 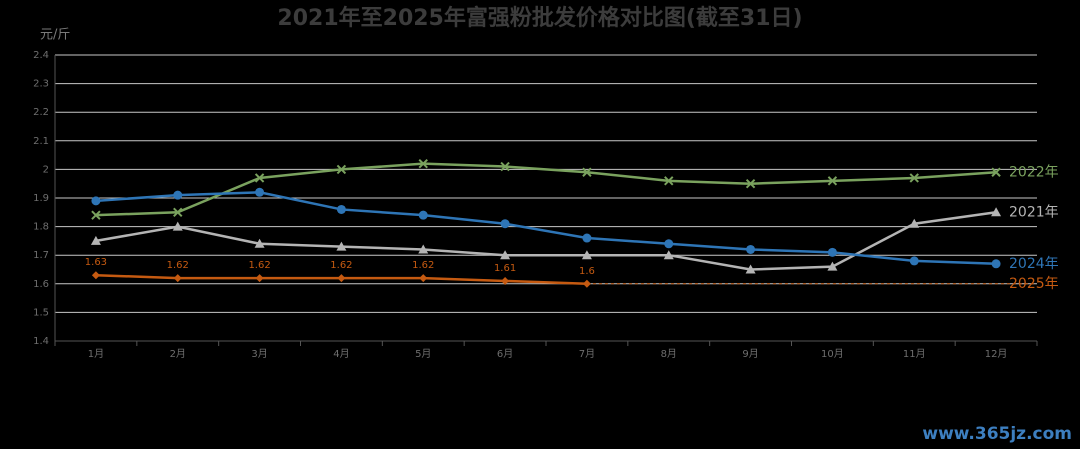 I want to click on x-tick-label: 12月, so click(x=996, y=354).